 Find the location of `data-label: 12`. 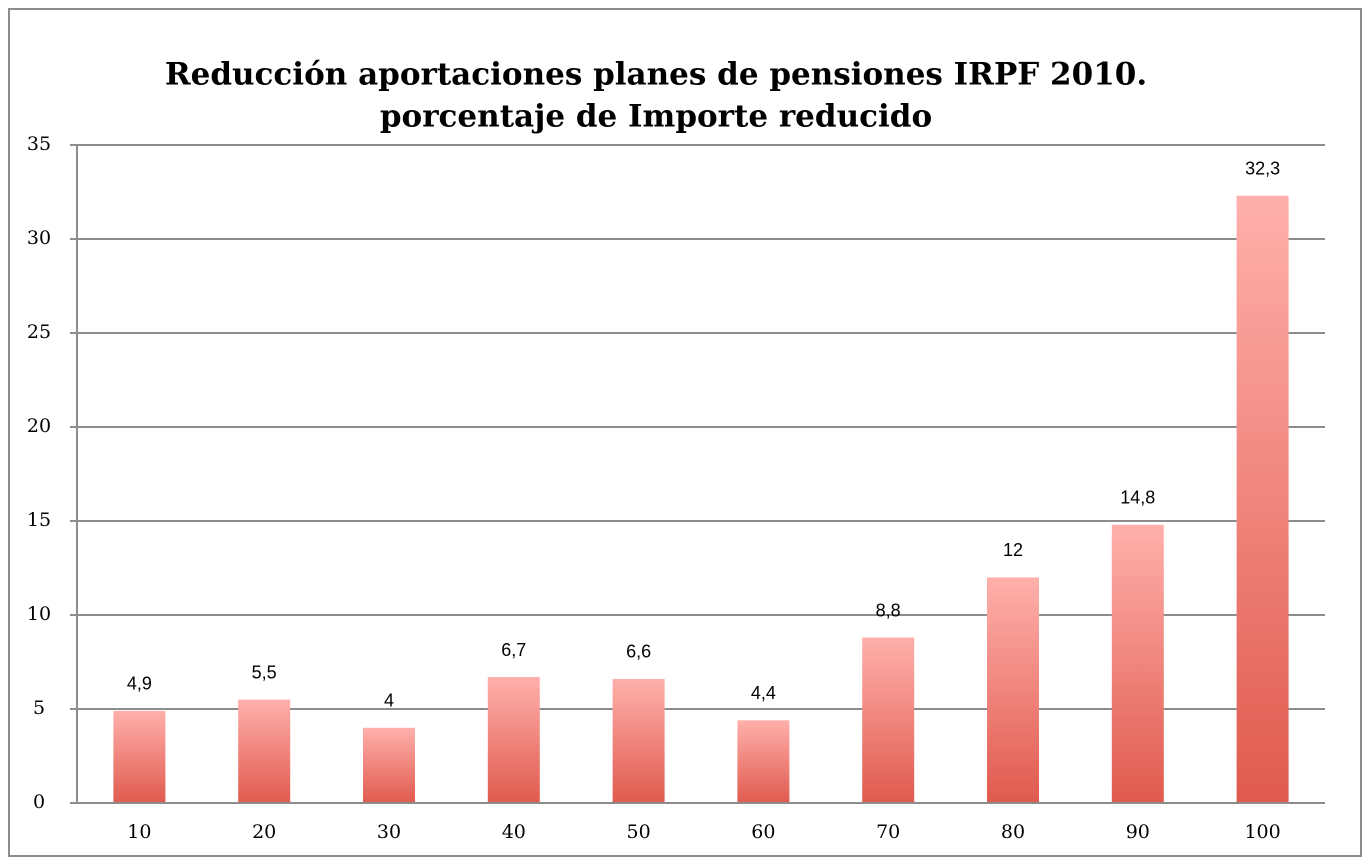

data-label: 12 is located at coordinates (1013, 550).